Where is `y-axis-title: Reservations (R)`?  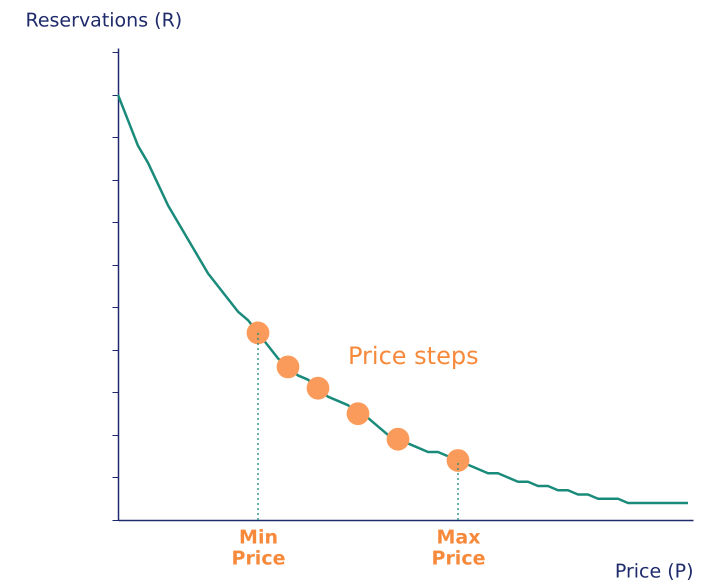 y-axis-title: Reservations (R) is located at coordinates (104, 21).